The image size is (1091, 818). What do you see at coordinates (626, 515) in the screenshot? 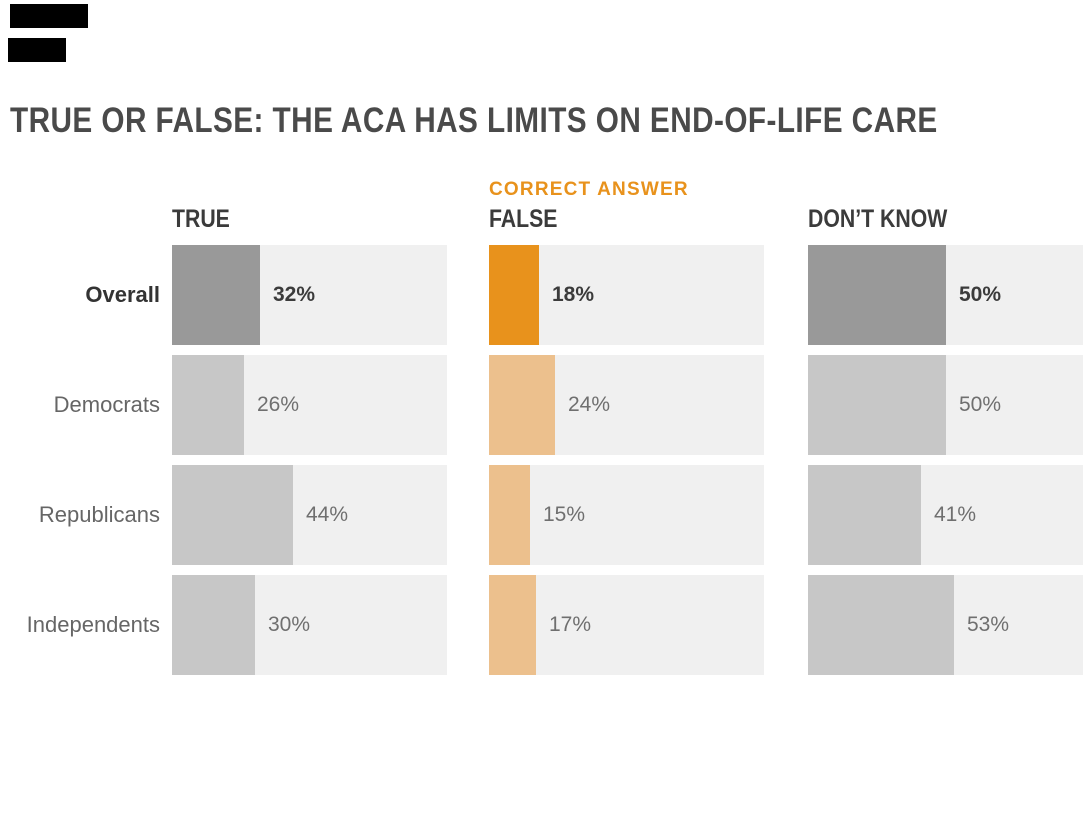
I see `bar-track` at bounding box center [626, 515].